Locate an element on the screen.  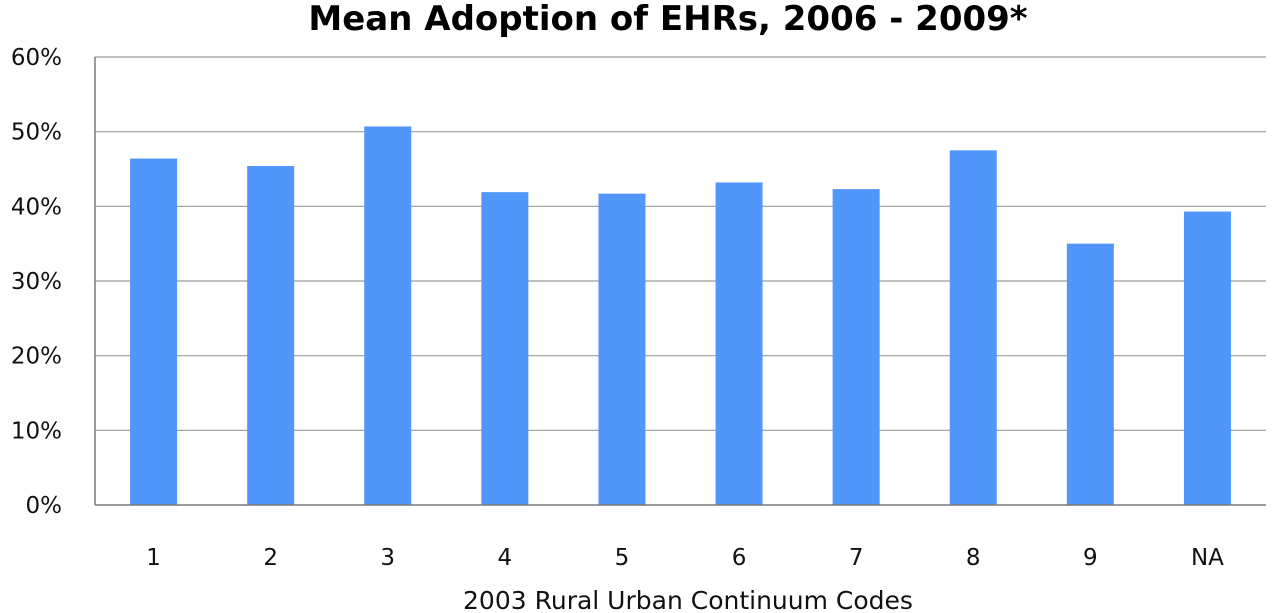
x-axis-ticks: 1 2 3 4 5 6 7 8 9 NA is located at coordinates (685, 558).